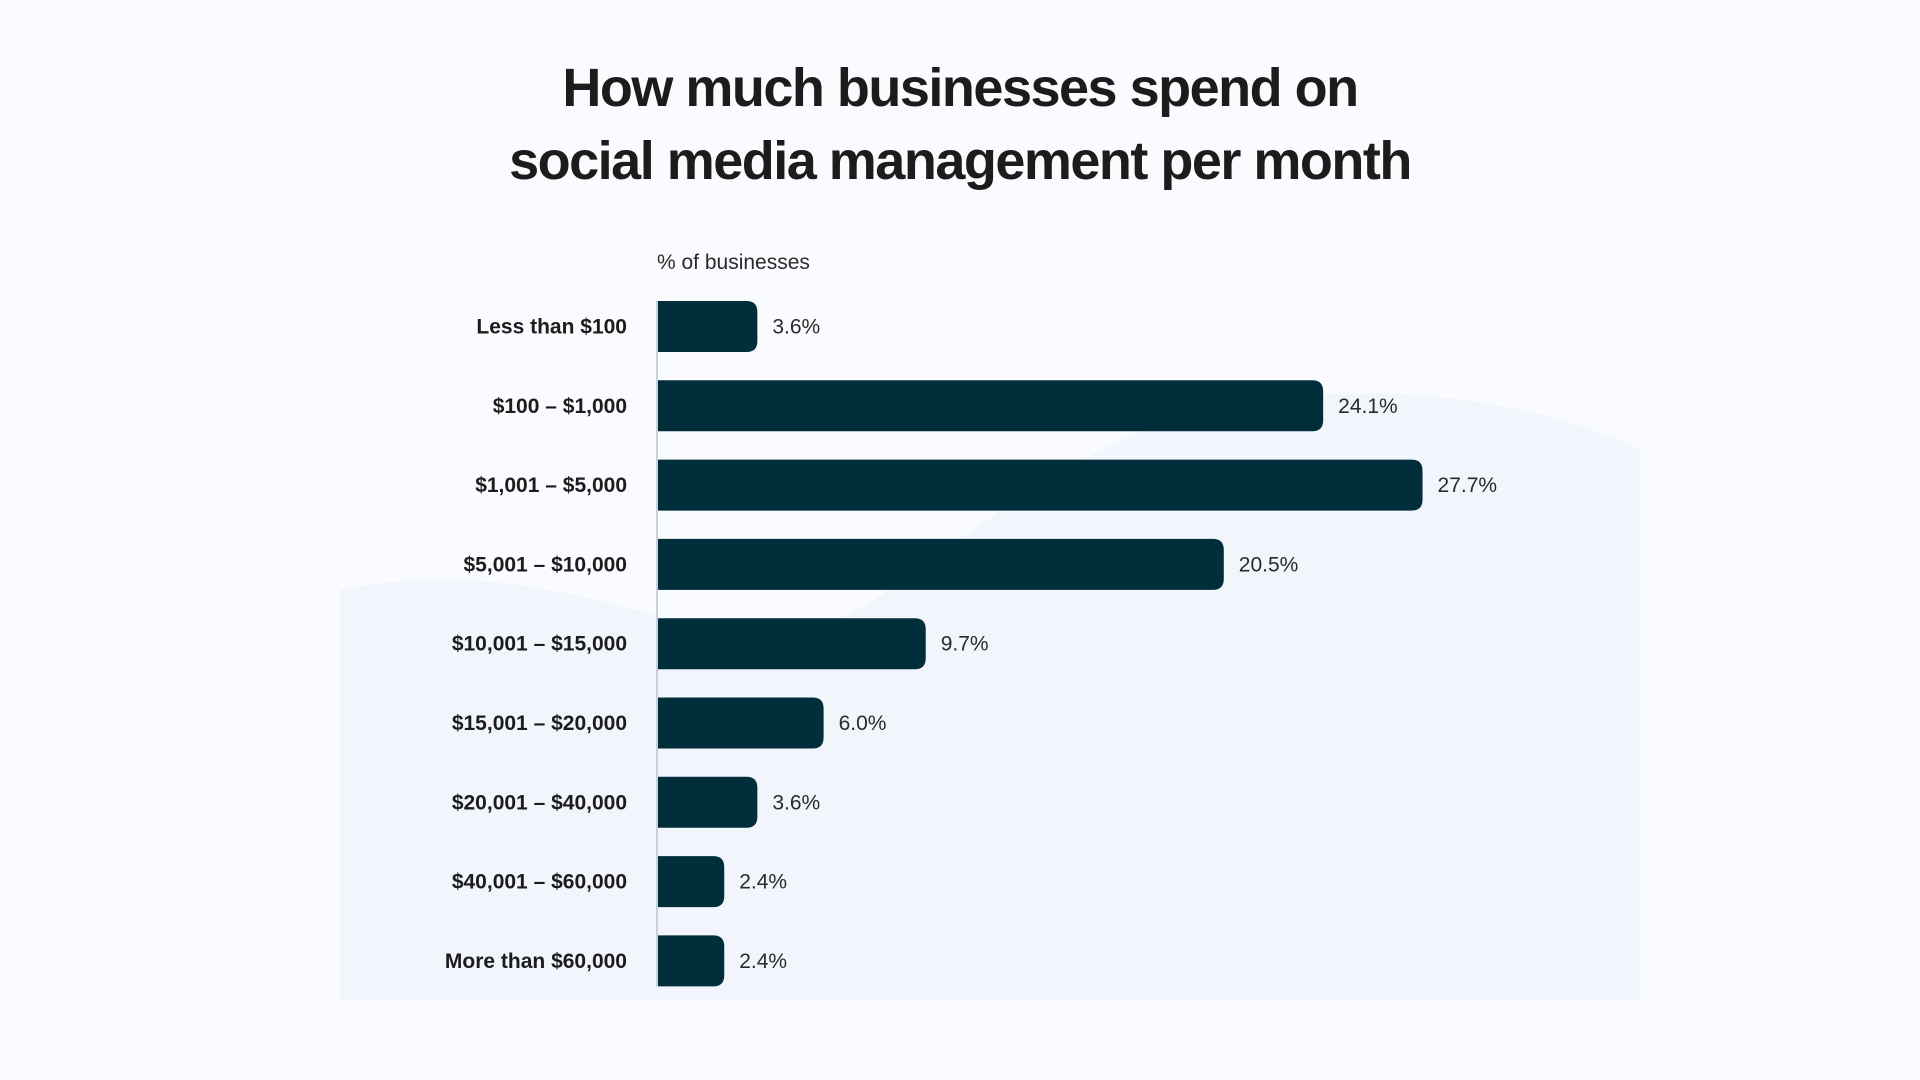 This screenshot has width=1920, height=1080. I want to click on category-label: $20,001 – $40,000, so click(539, 802).